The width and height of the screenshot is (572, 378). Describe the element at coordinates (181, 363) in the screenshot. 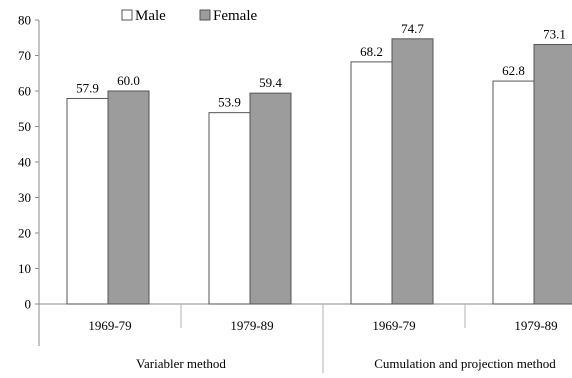

I see `x-group-label: Variabler method` at that location.